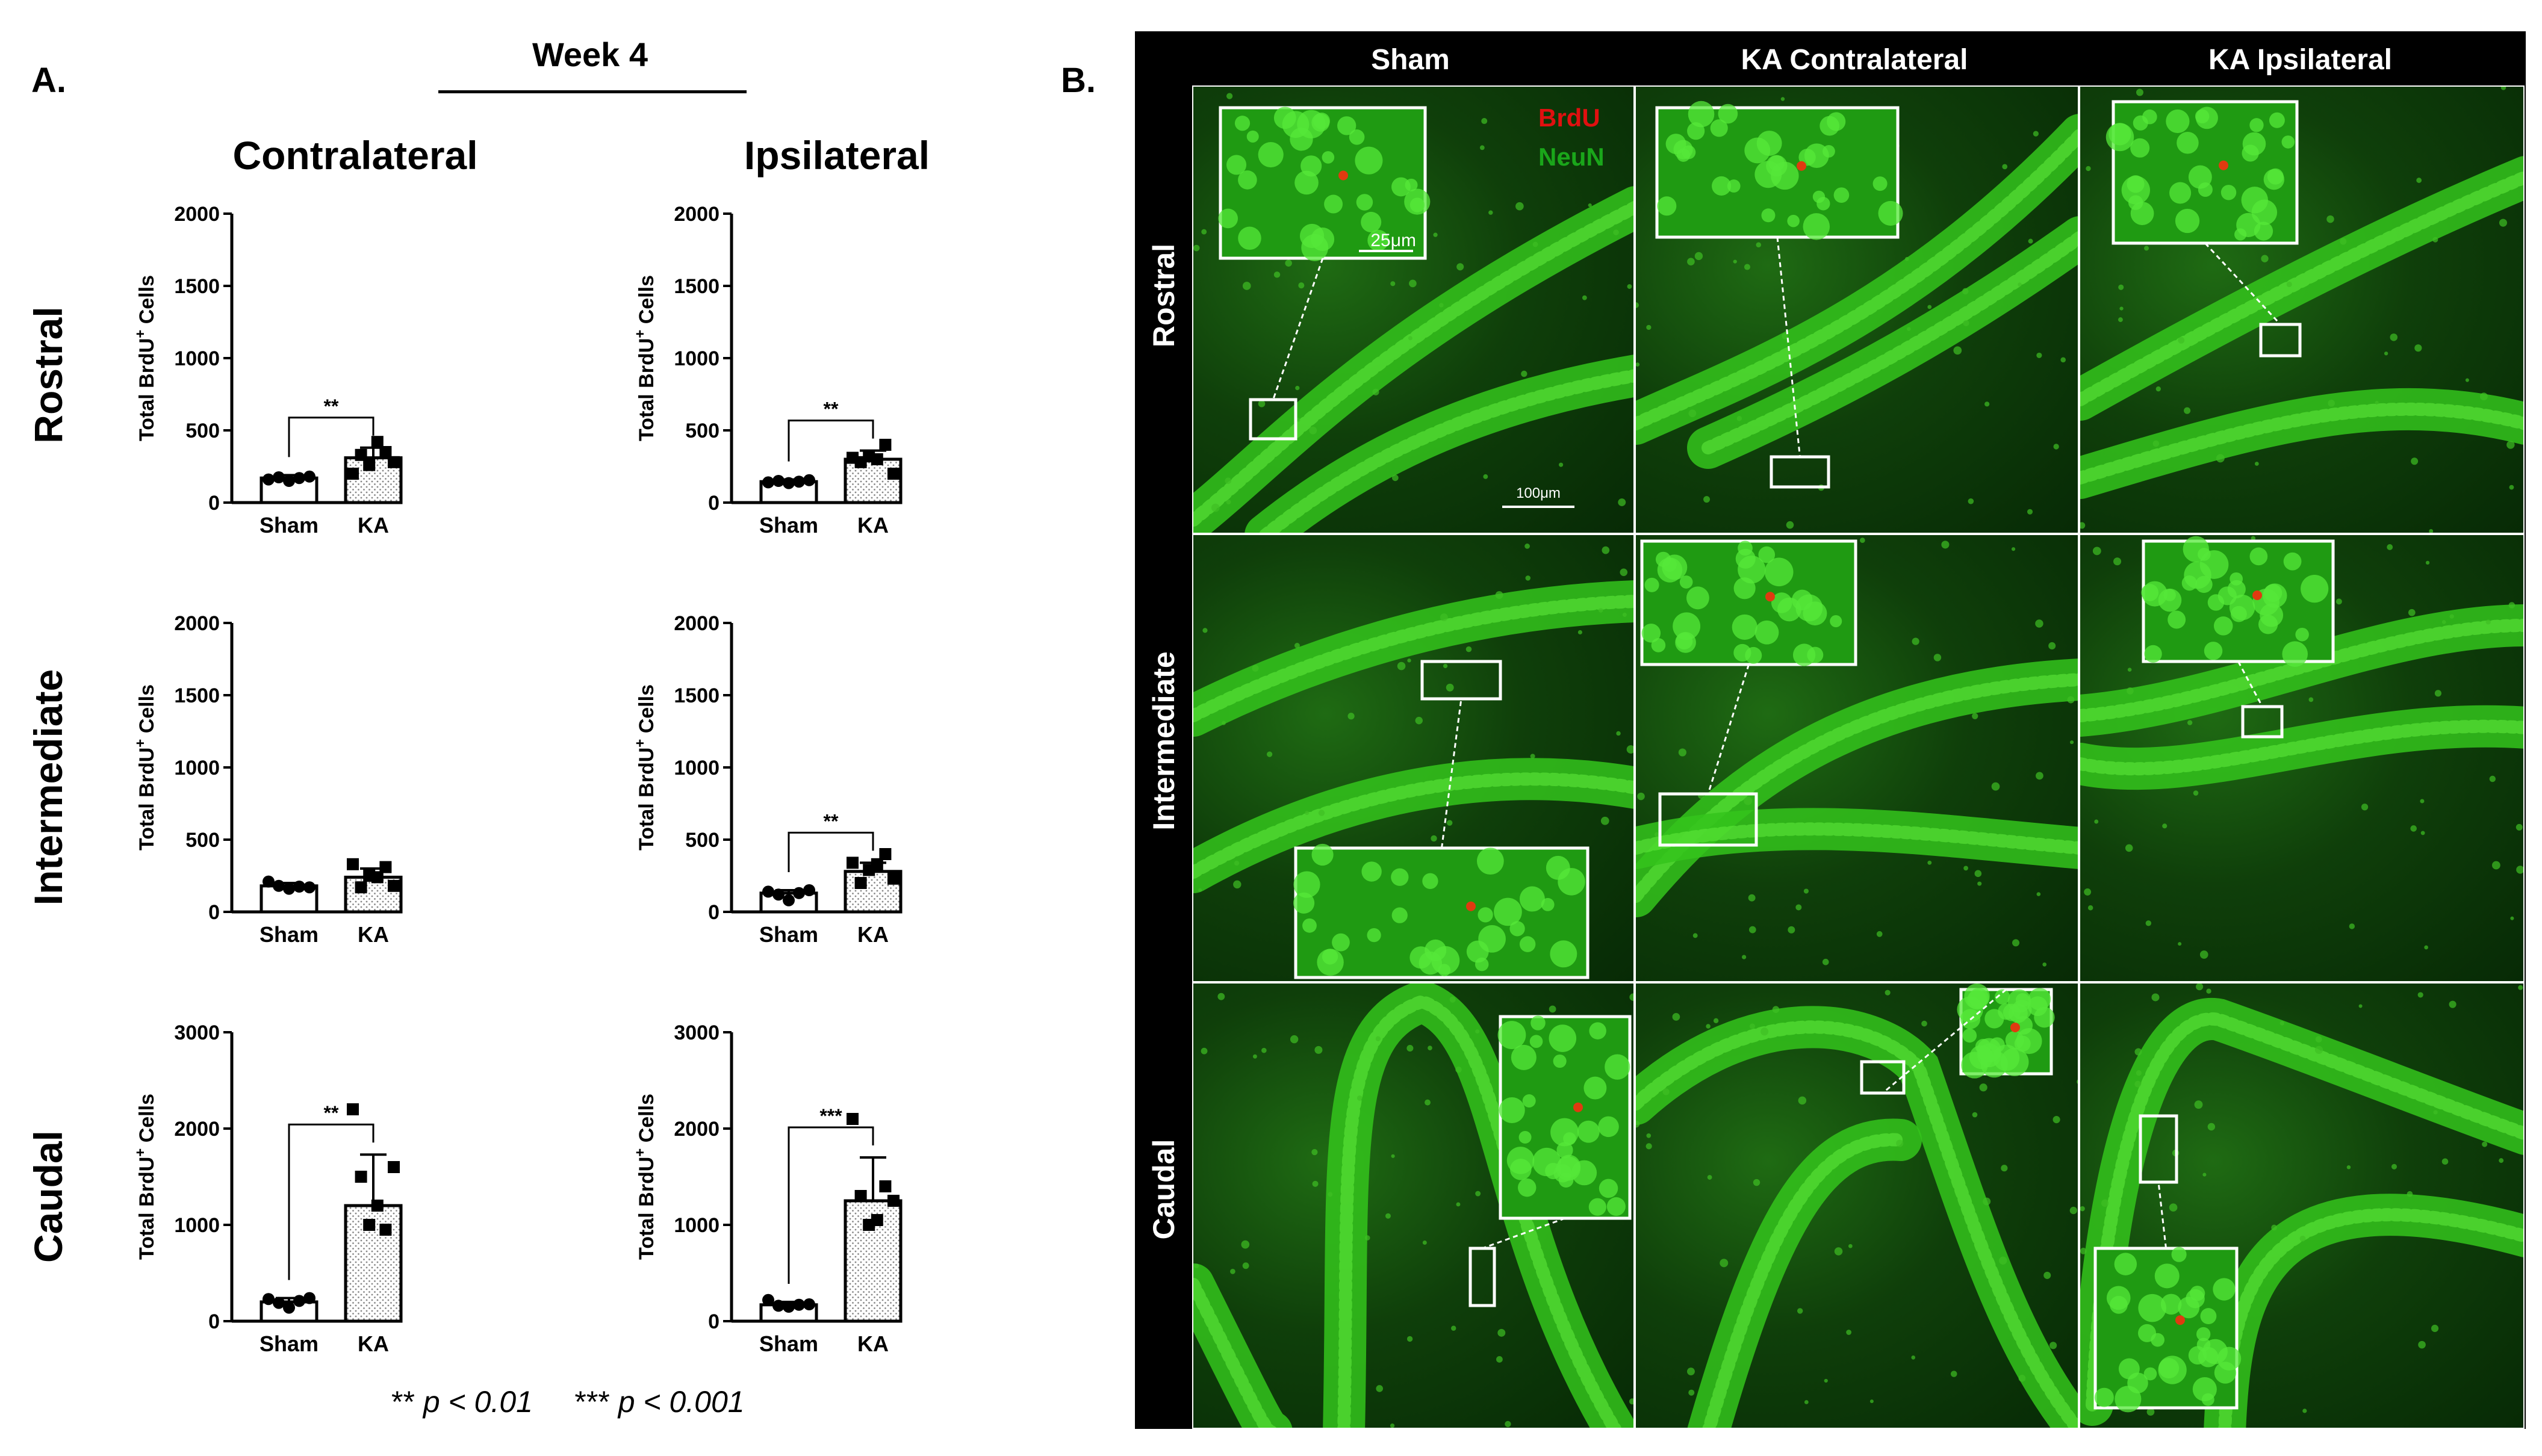  What do you see at coordinates (873, 1343) in the screenshot?
I see `x-tick-label: KA` at bounding box center [873, 1343].